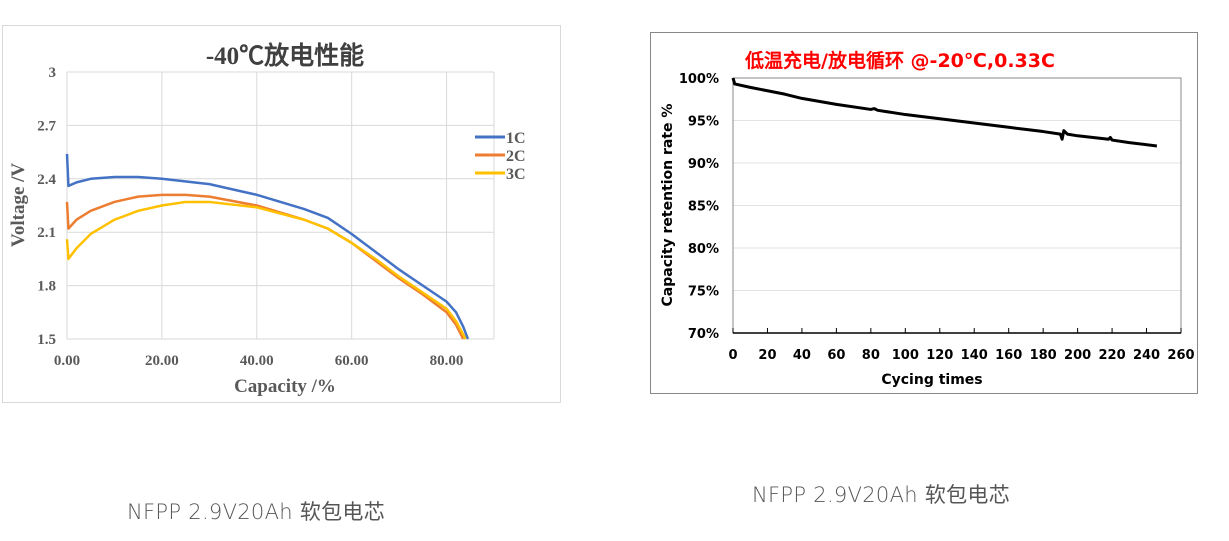 This screenshot has width=1229, height=541. I want to click on x-tick-label: 40, so click(802, 355).